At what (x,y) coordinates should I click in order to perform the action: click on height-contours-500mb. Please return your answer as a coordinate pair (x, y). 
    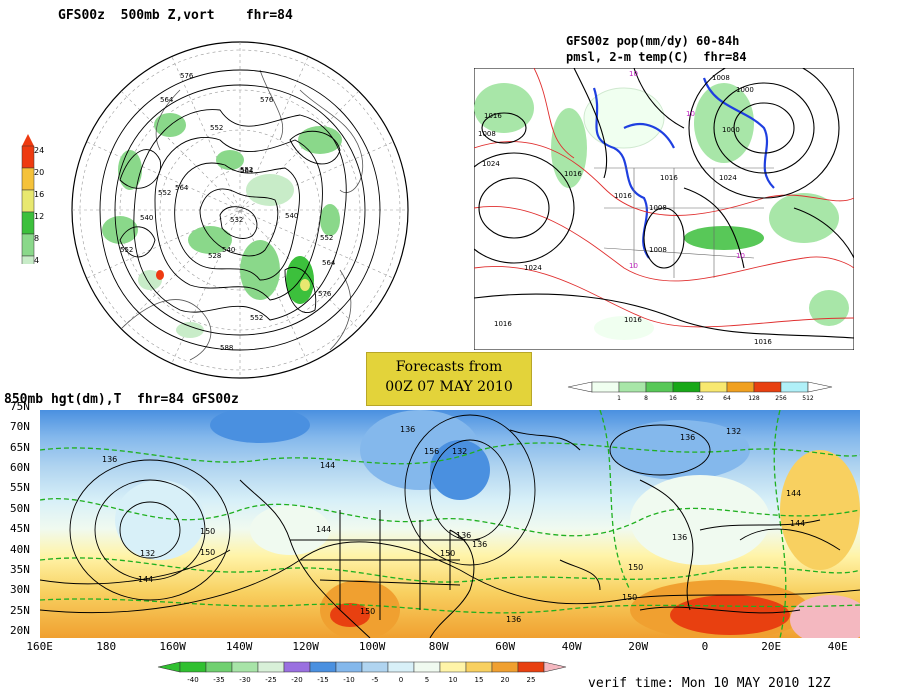
    Looking at the image, I should click on (240, 210).